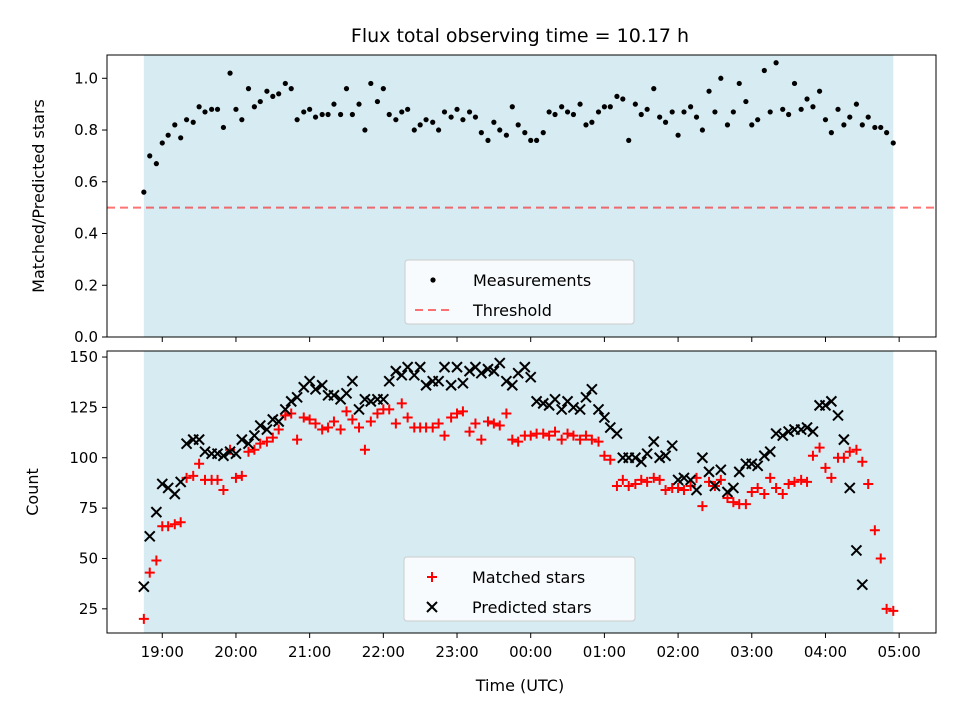  Describe the element at coordinates (456, 652) in the screenshot. I see `x-tick-label: 23:00` at that location.